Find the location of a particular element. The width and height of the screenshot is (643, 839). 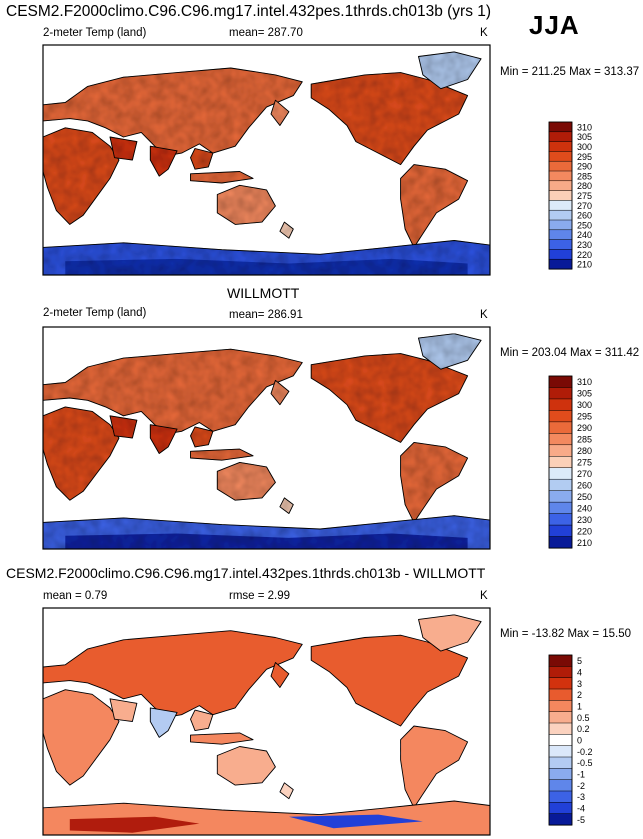

continent-arabia is located at coordinates (123, 710).